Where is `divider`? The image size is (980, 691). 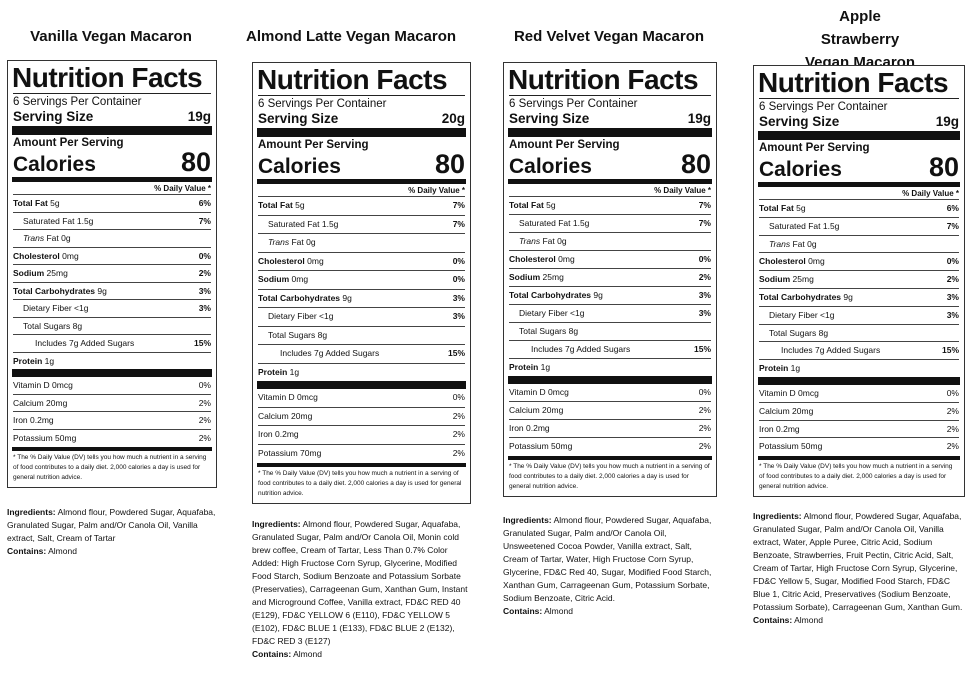
divider is located at coordinates (112, 93).